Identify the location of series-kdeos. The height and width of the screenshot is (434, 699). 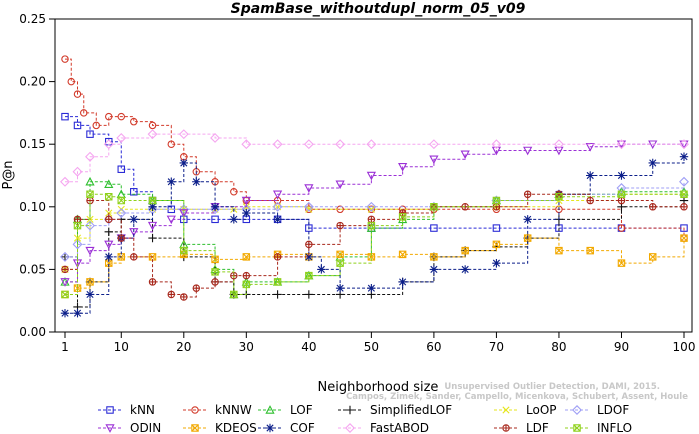
(374, 266).